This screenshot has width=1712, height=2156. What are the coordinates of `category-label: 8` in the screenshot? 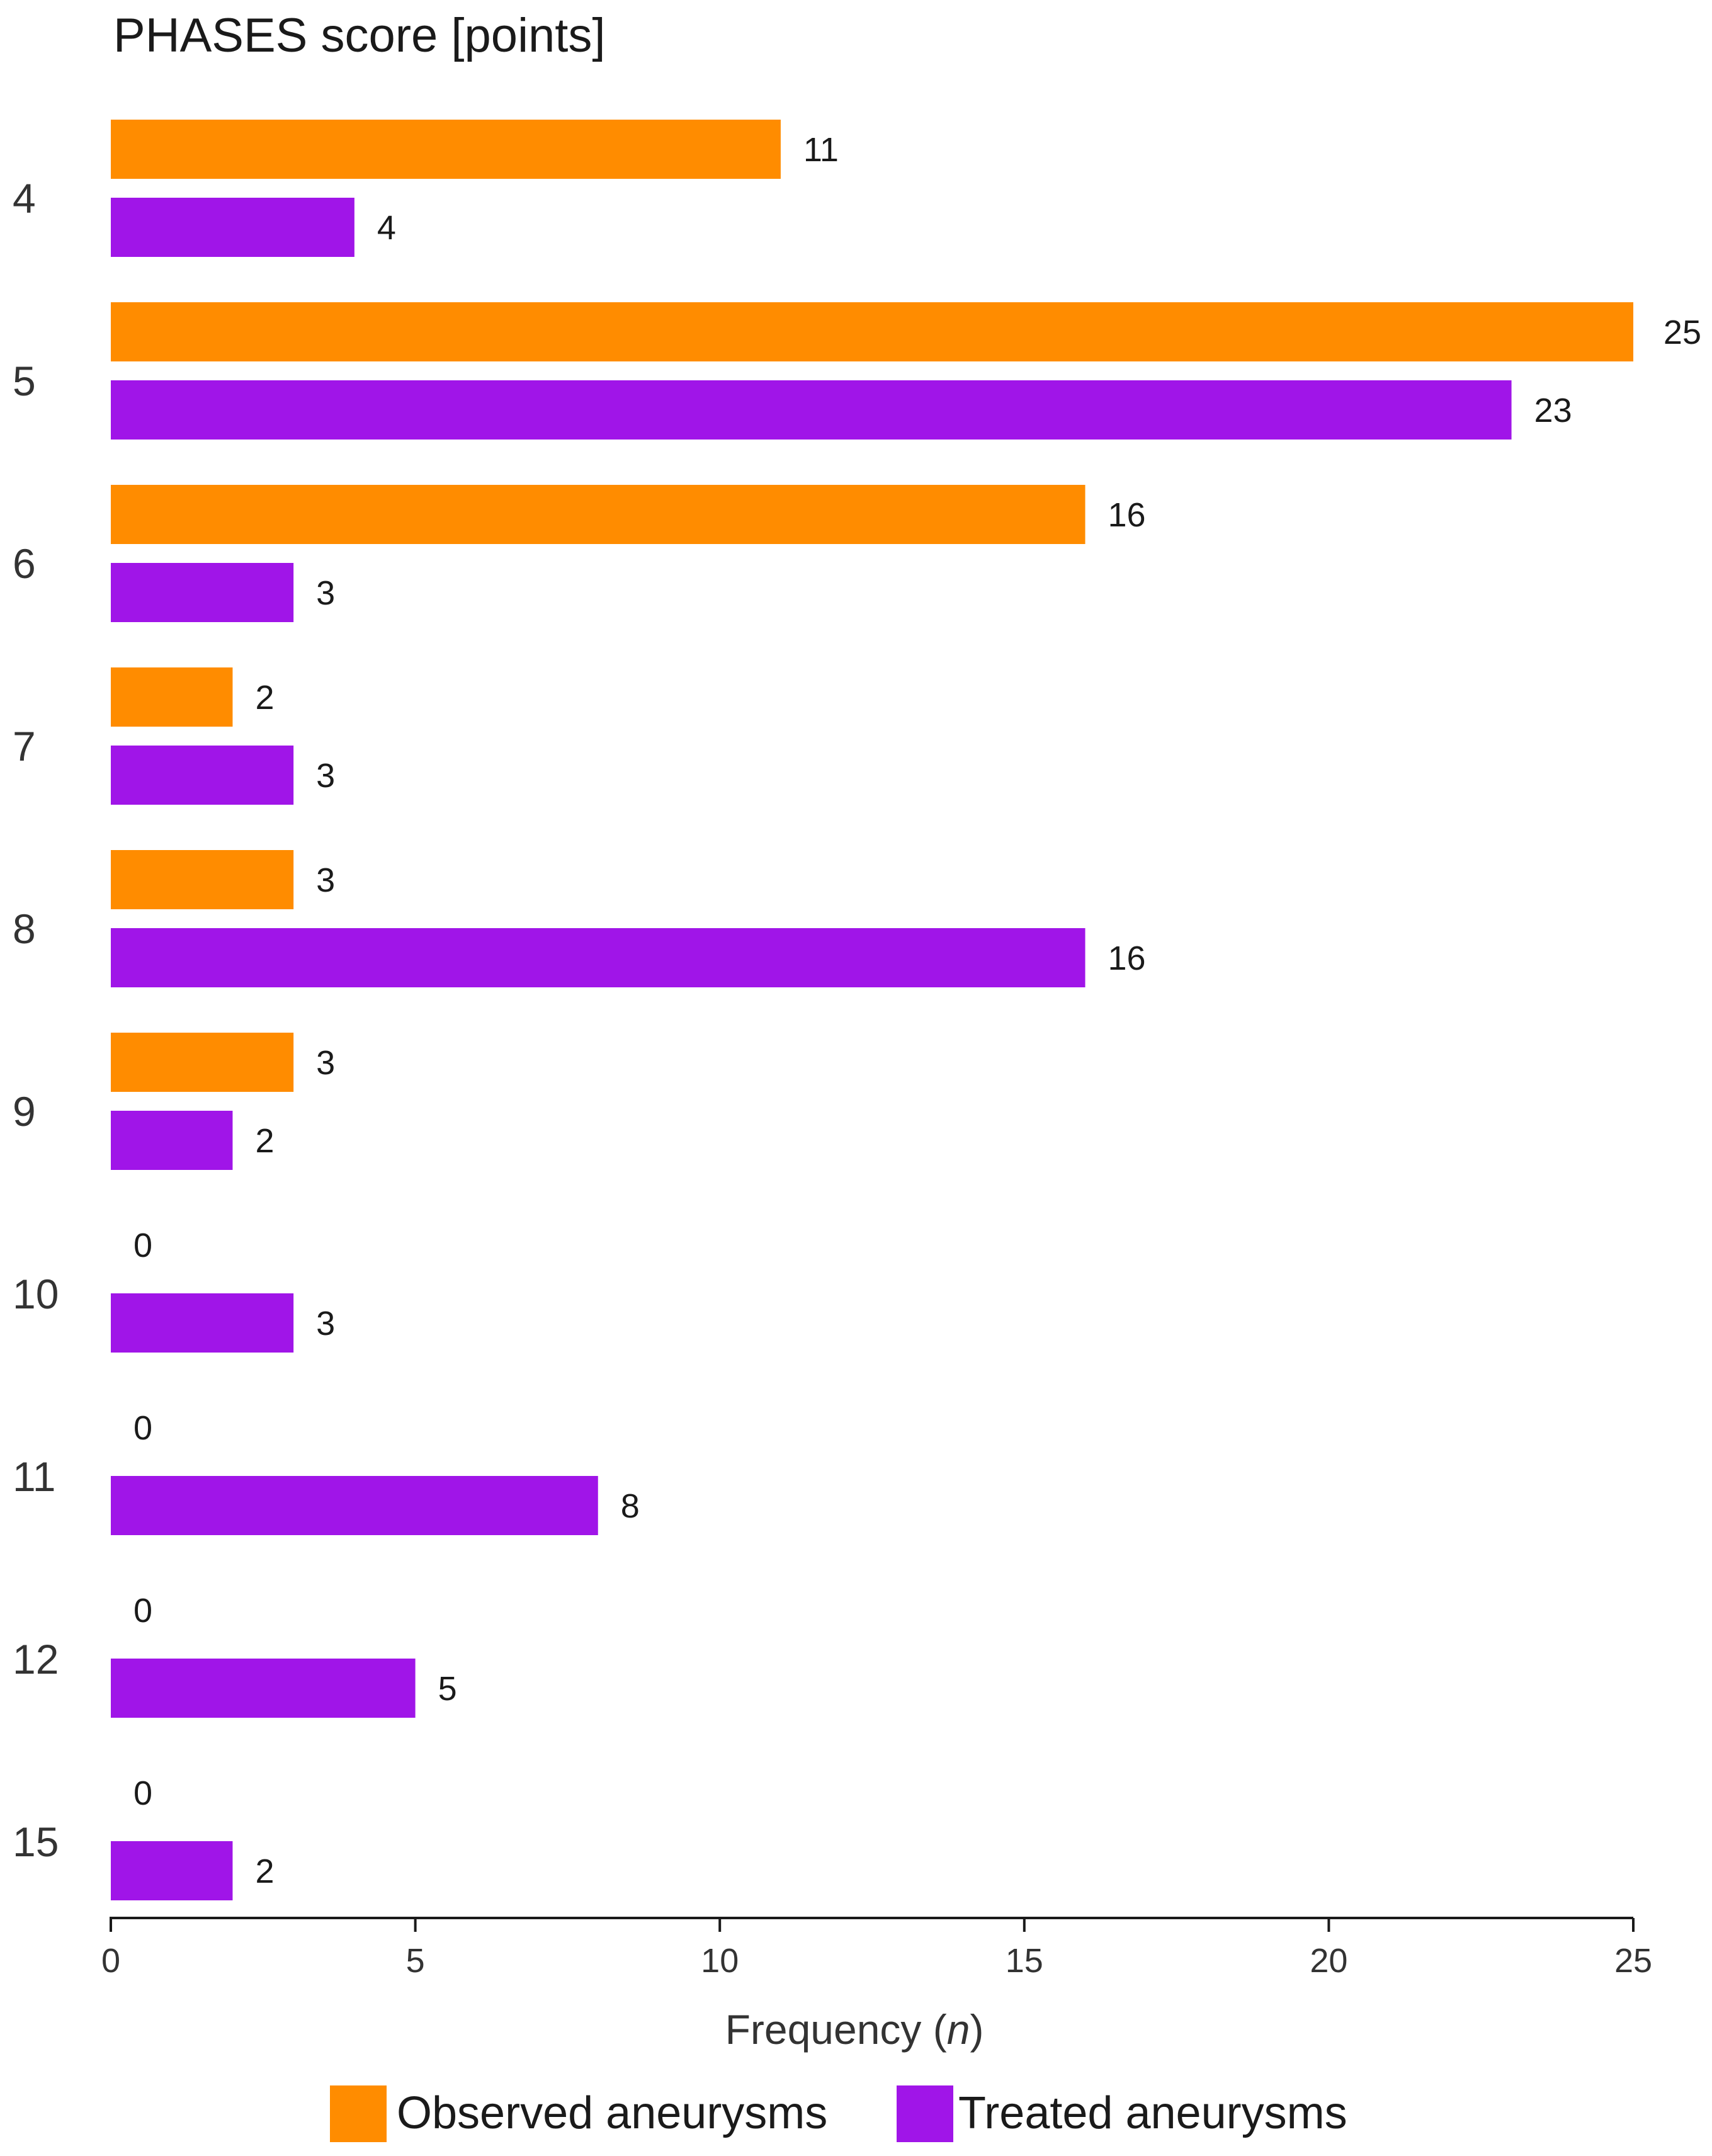 It's located at (24, 928).